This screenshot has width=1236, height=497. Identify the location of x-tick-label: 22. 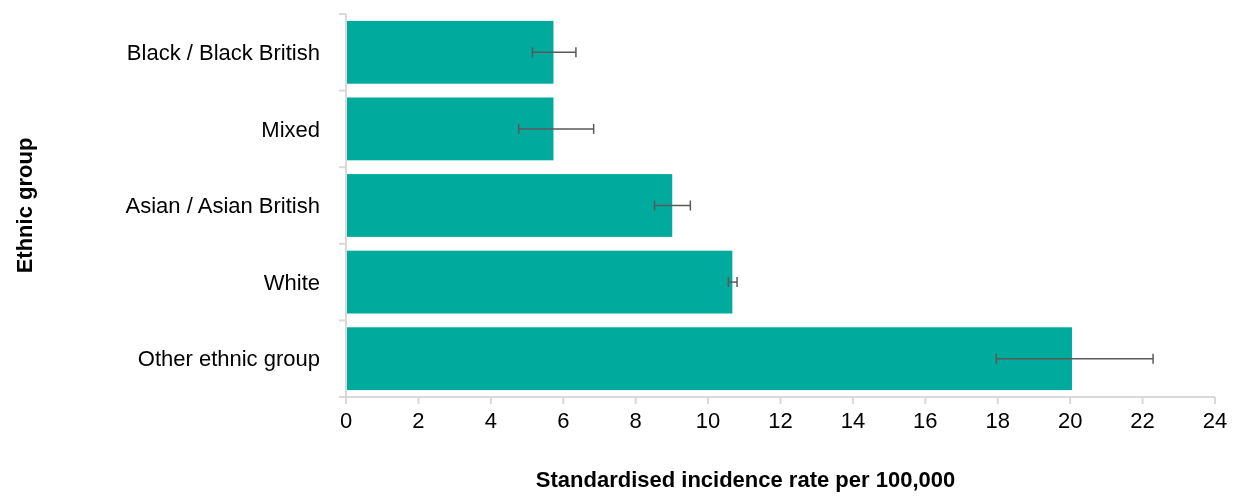
(1142, 420).